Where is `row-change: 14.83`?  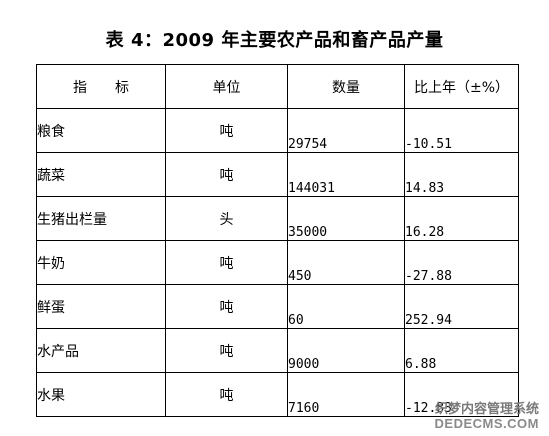 row-change: 14.83 is located at coordinates (461, 174).